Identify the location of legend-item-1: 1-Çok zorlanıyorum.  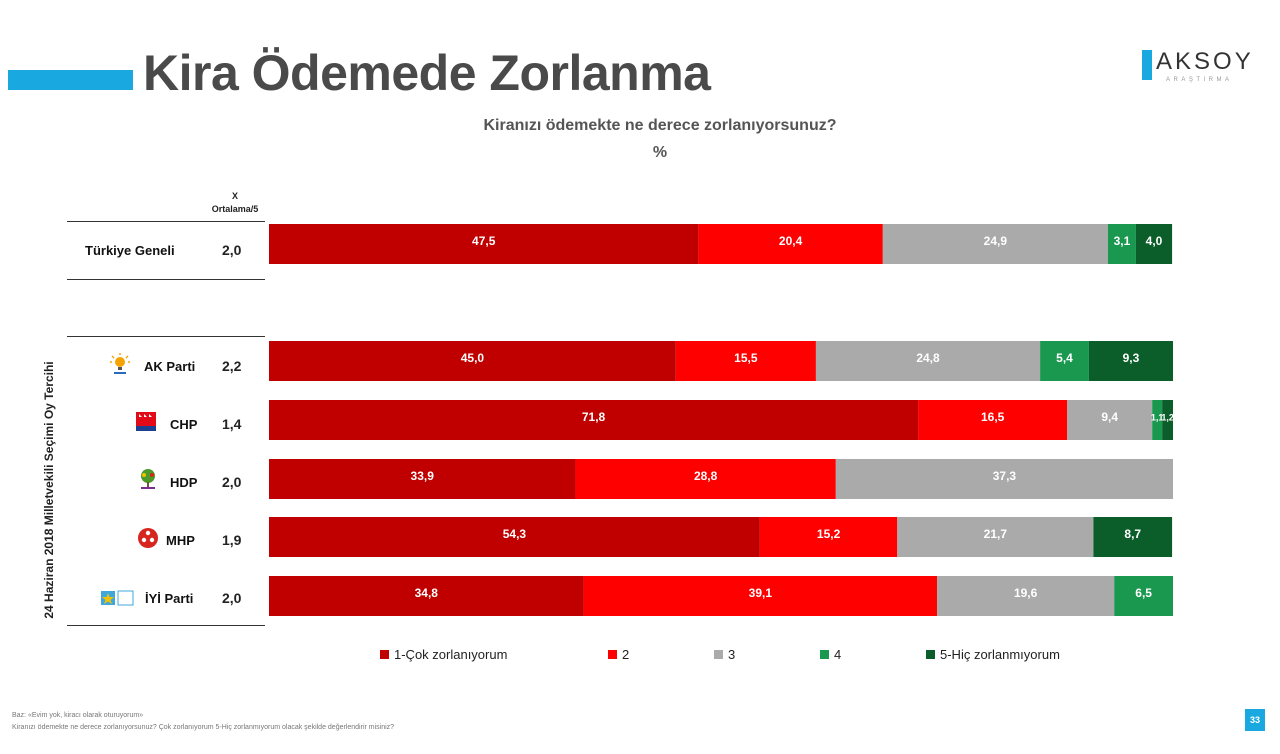
(443, 654).